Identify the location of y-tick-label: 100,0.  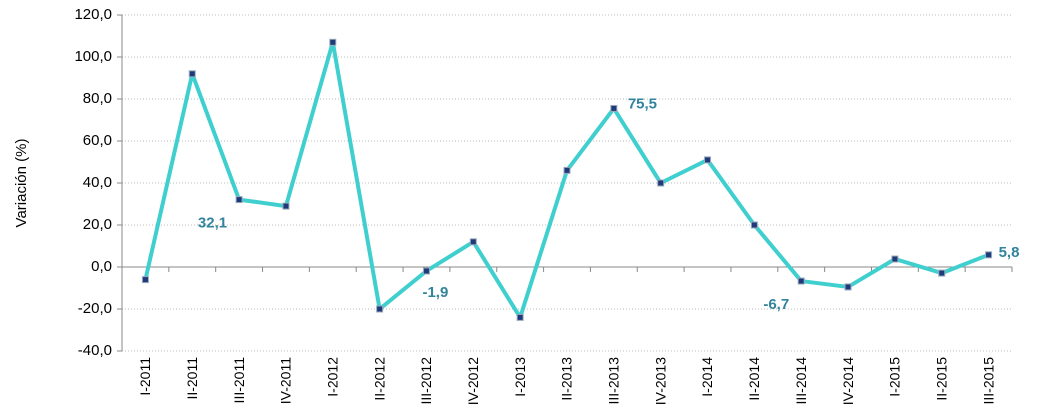
(93, 56).